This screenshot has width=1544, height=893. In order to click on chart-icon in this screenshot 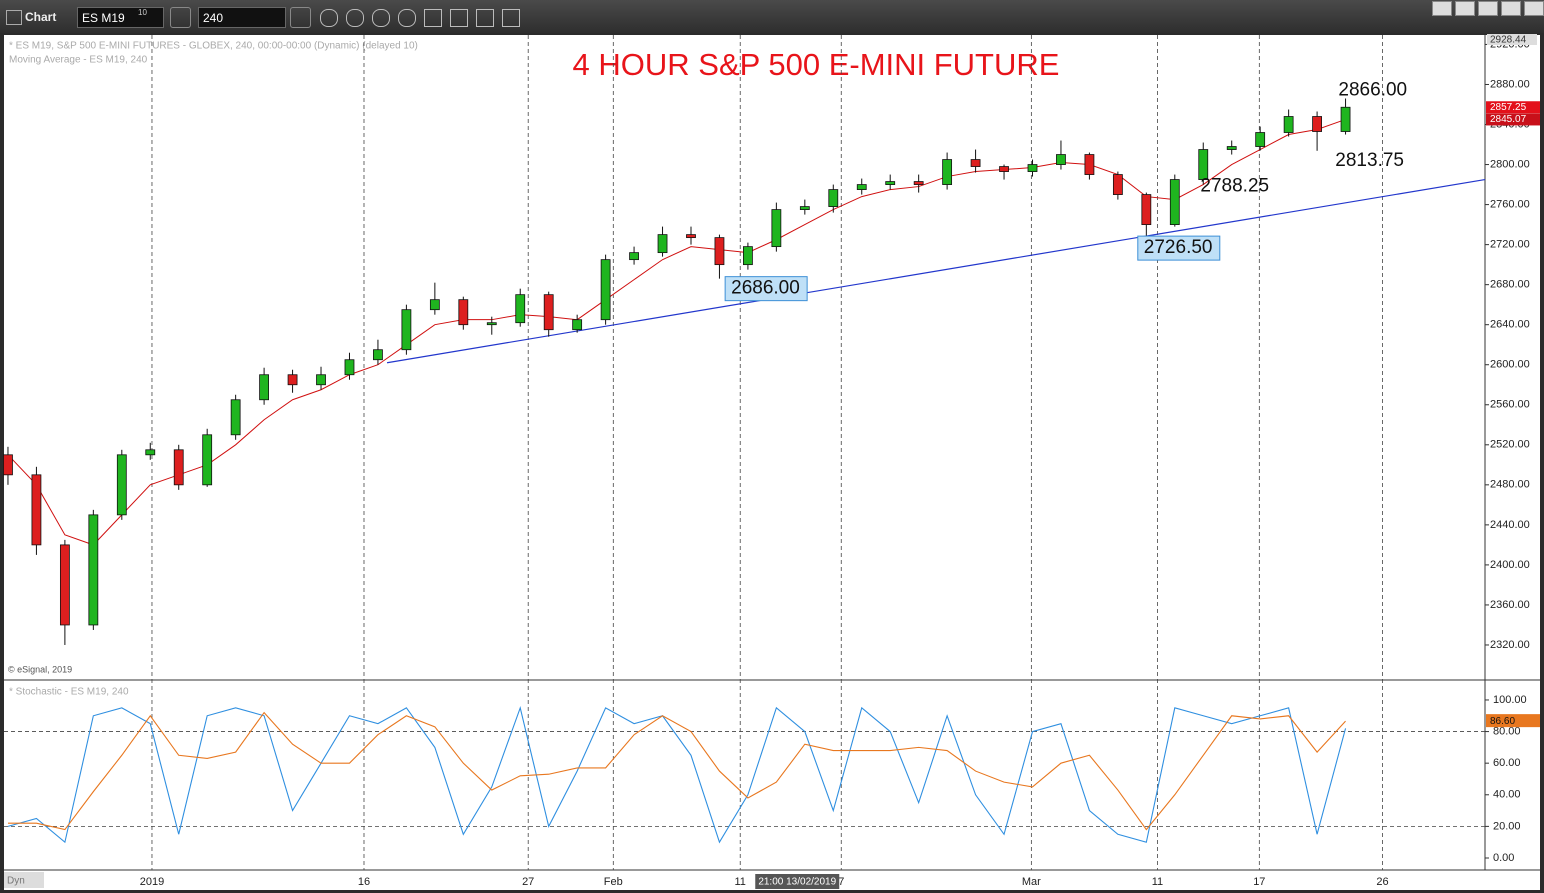, I will do `click(14, 17)`.